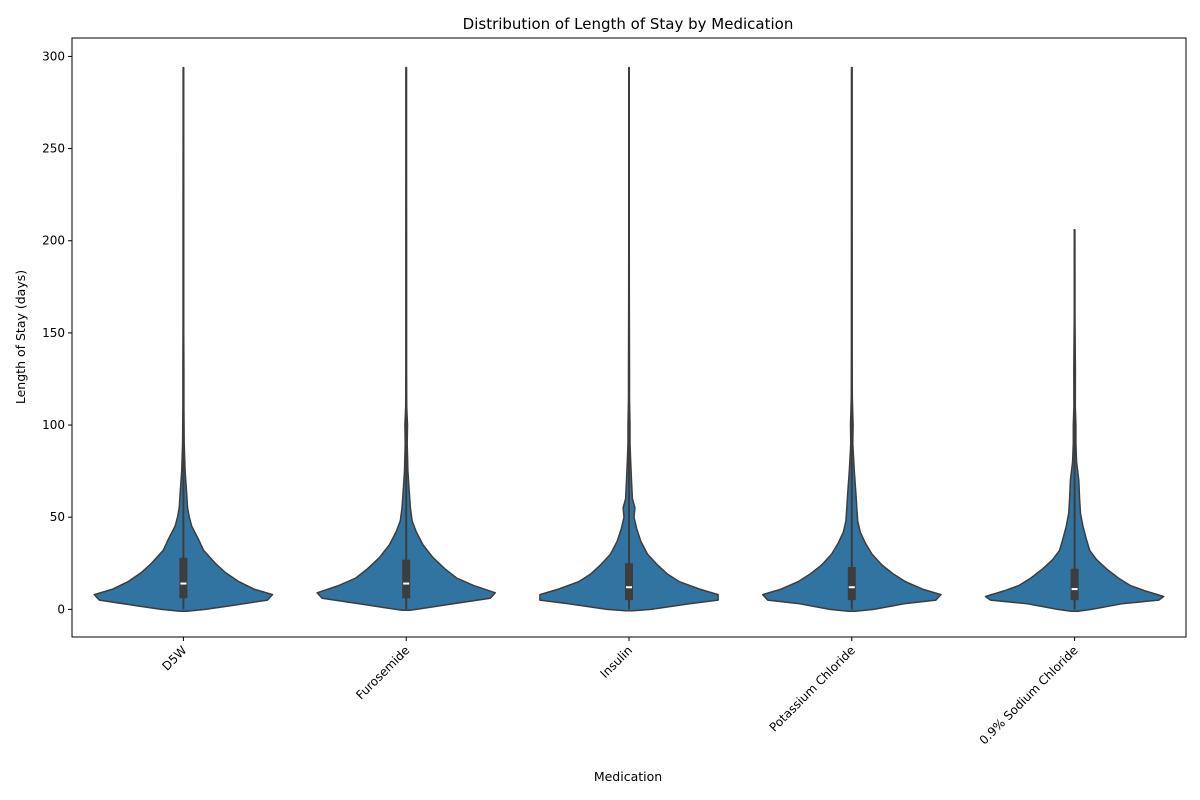 This screenshot has width=1200, height=800. Describe the element at coordinates (1029, 695) in the screenshot. I see `x-tick-label: 0.9% Sodium Chloride` at that location.